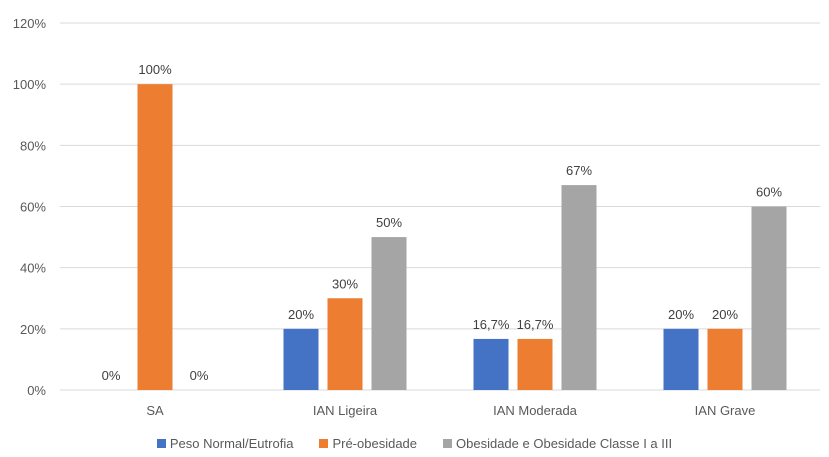  What do you see at coordinates (564, 443) in the screenshot?
I see `legend-label: Obesidade e Obesidade Classe I a III` at bounding box center [564, 443].